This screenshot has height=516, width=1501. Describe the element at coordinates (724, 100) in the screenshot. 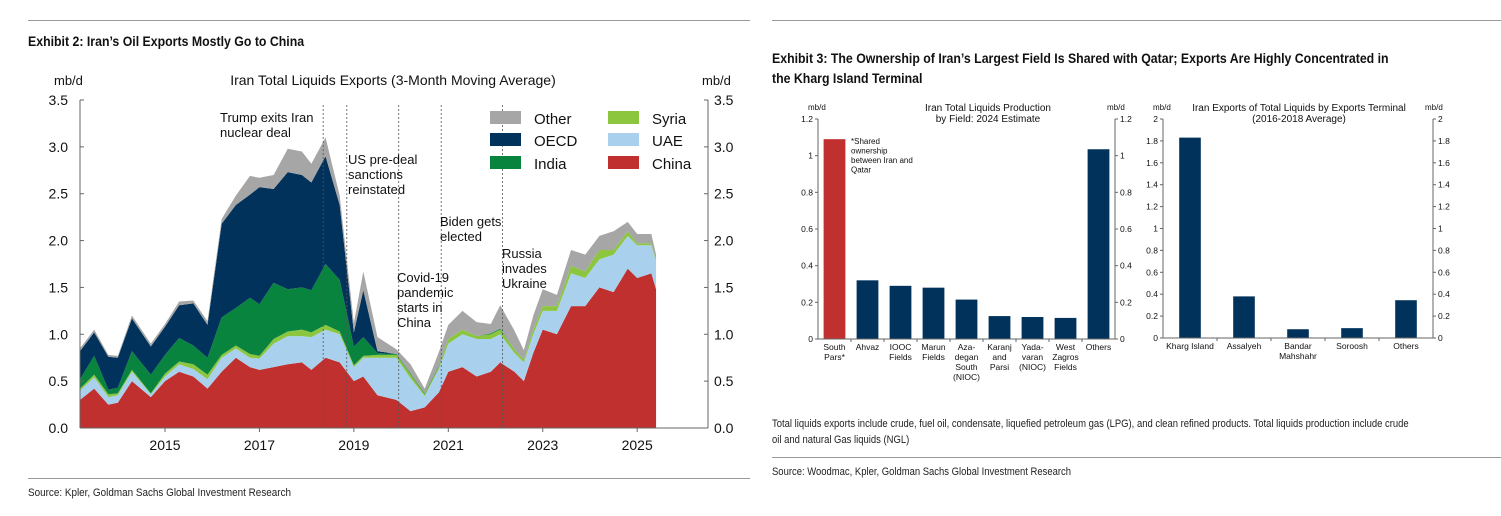

I see `y-tick-label-right: 3.5` at that location.